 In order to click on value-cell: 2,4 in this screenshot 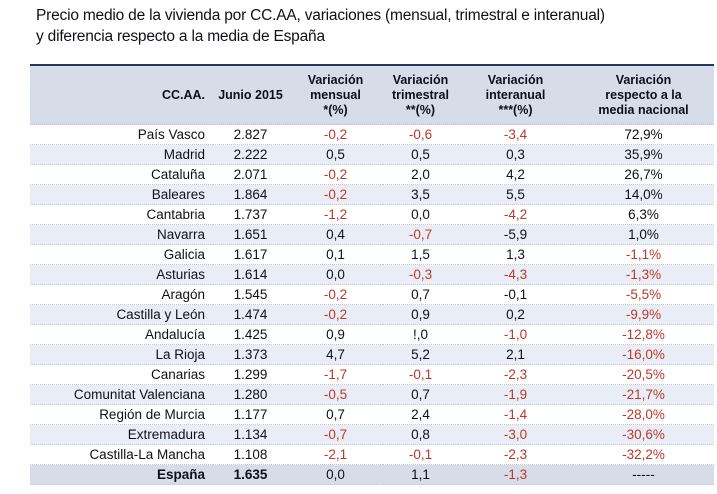, I will do `click(420, 414)`.